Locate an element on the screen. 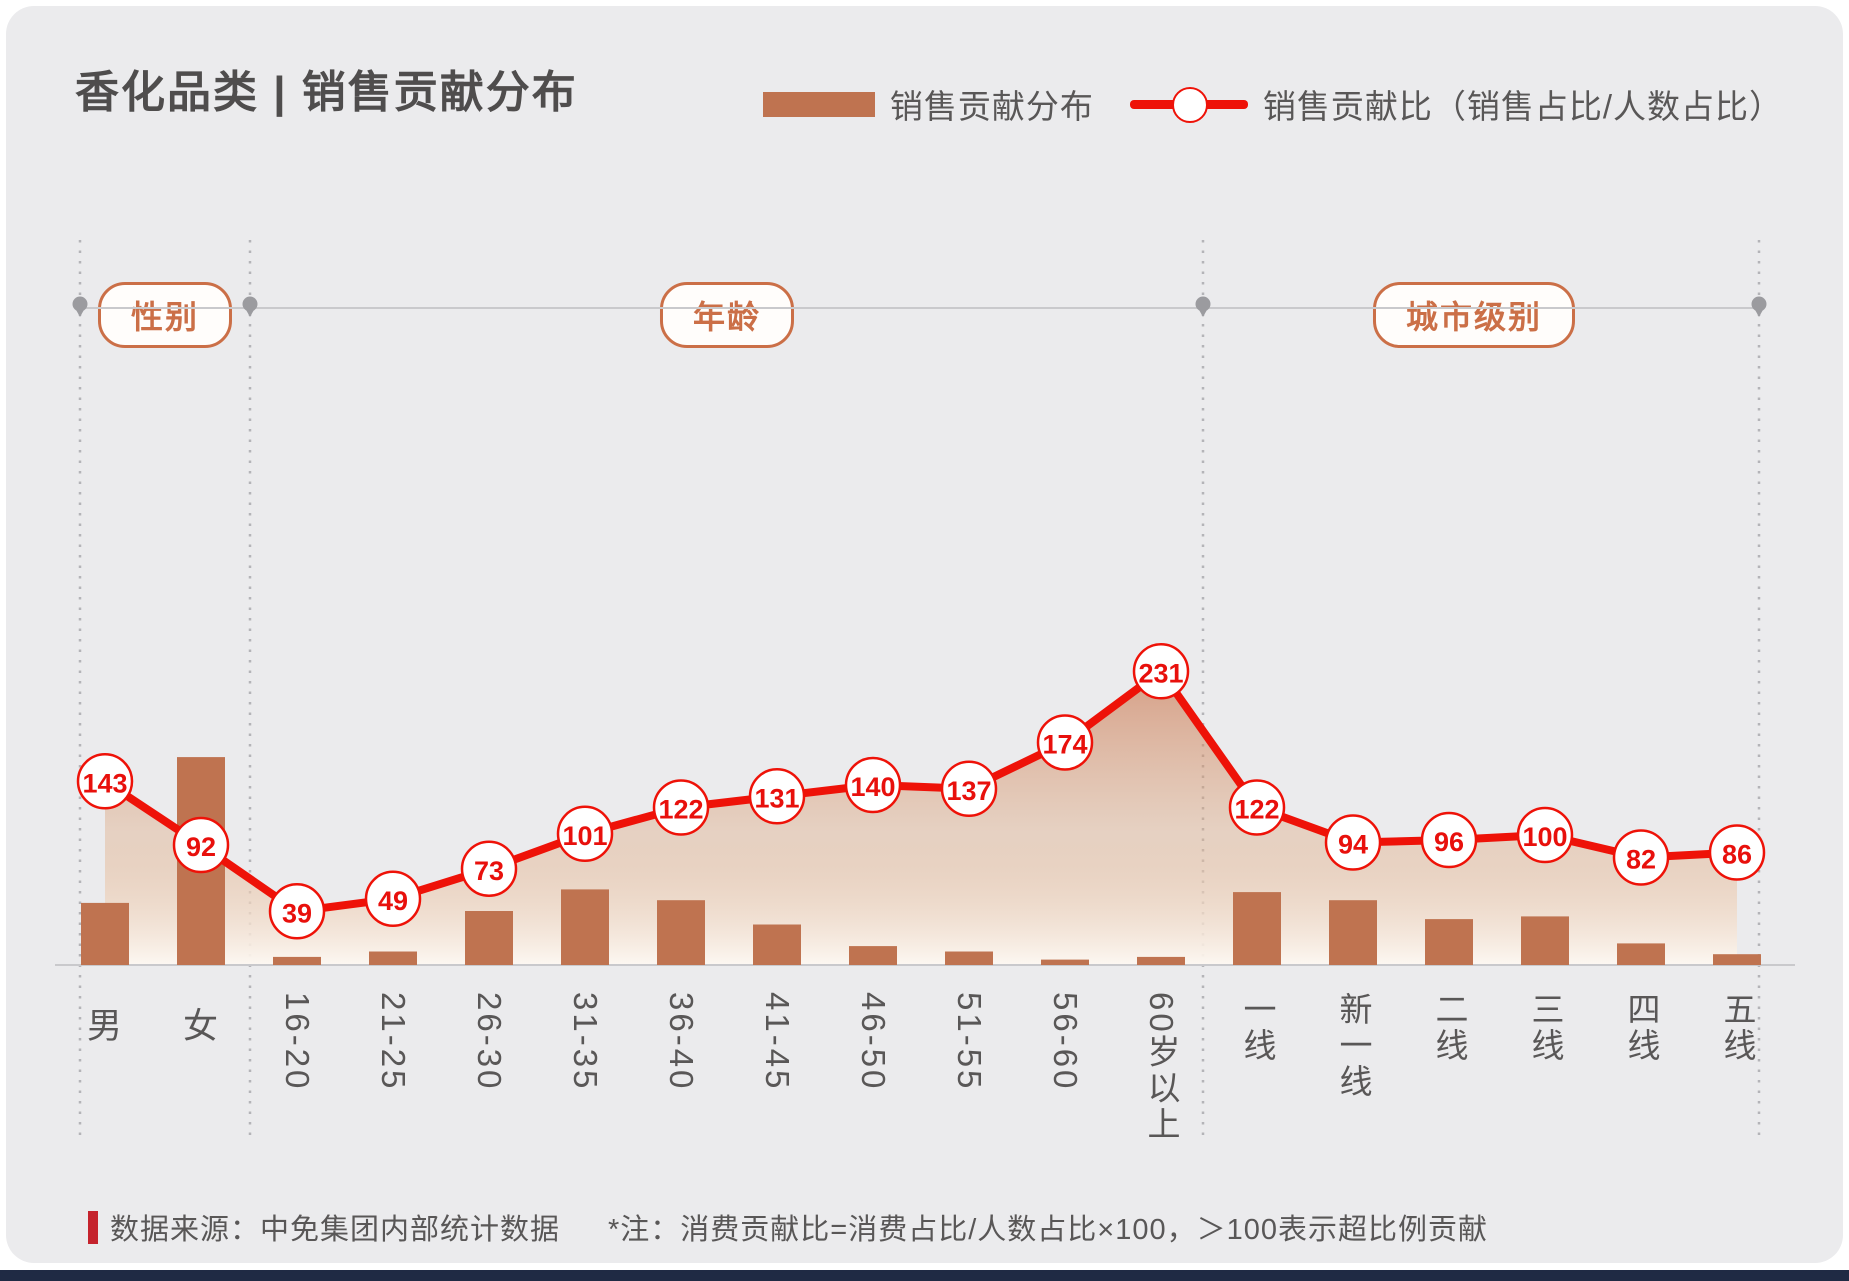 This screenshot has width=1849, height=1281. ratio-marker: 137 is located at coordinates (969, 789).